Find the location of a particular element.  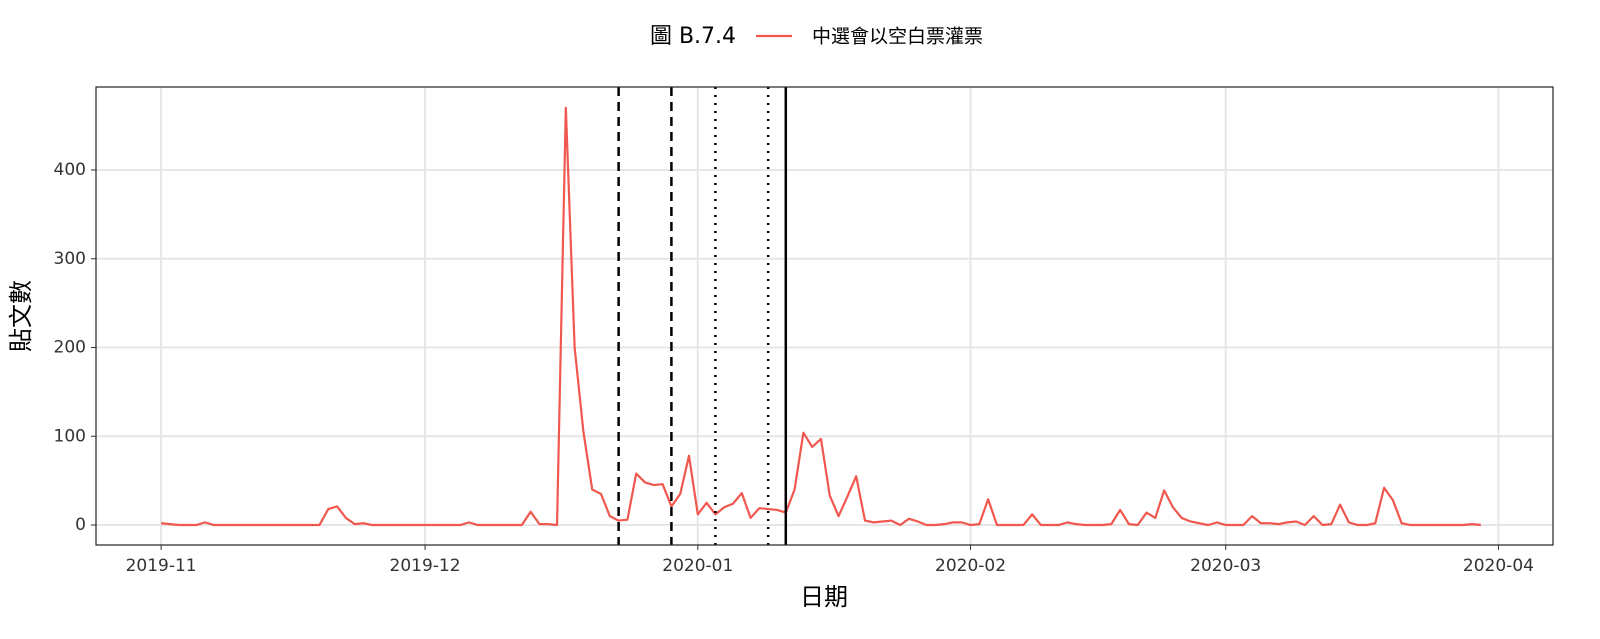

y-tick-label: 100 is located at coordinates (70, 436).